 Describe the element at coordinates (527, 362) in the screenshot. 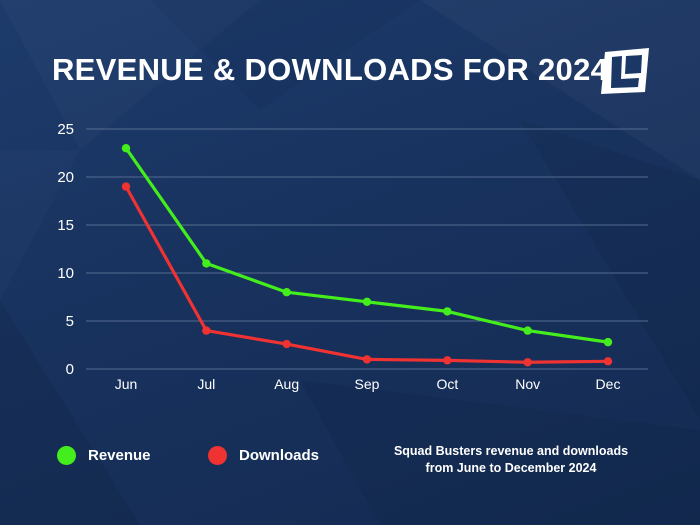

I see `data-point-downloads-nov` at that location.